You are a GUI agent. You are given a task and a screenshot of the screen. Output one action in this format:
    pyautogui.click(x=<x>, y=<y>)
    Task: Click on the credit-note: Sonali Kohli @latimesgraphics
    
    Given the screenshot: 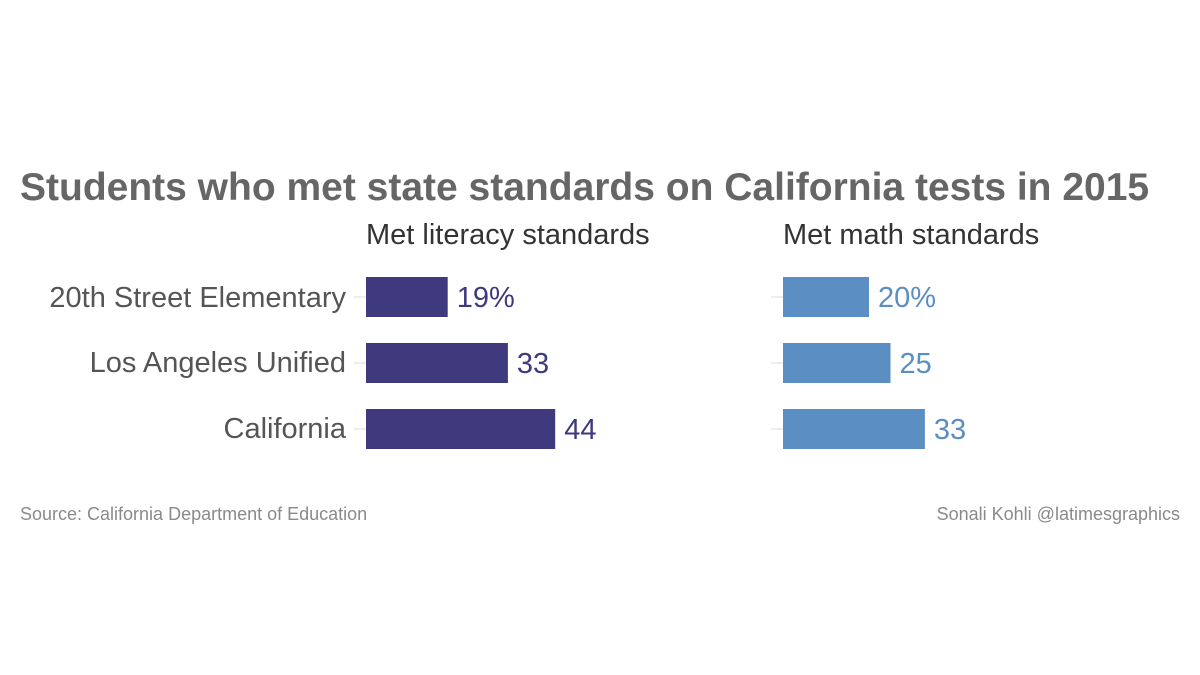 What is the action you would take?
    pyautogui.click(x=1058, y=514)
    